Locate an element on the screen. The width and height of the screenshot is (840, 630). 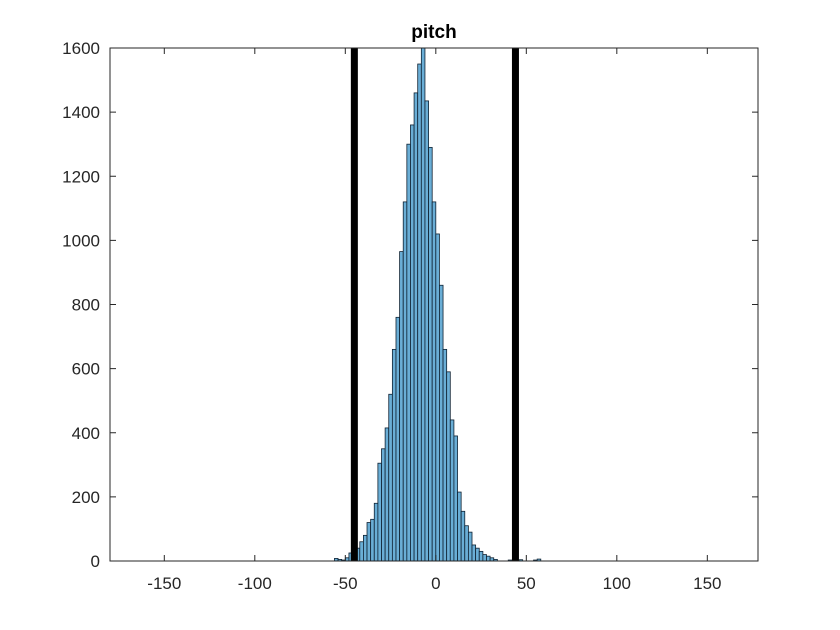
x-tick-label-3: 0 is located at coordinates (435, 583).